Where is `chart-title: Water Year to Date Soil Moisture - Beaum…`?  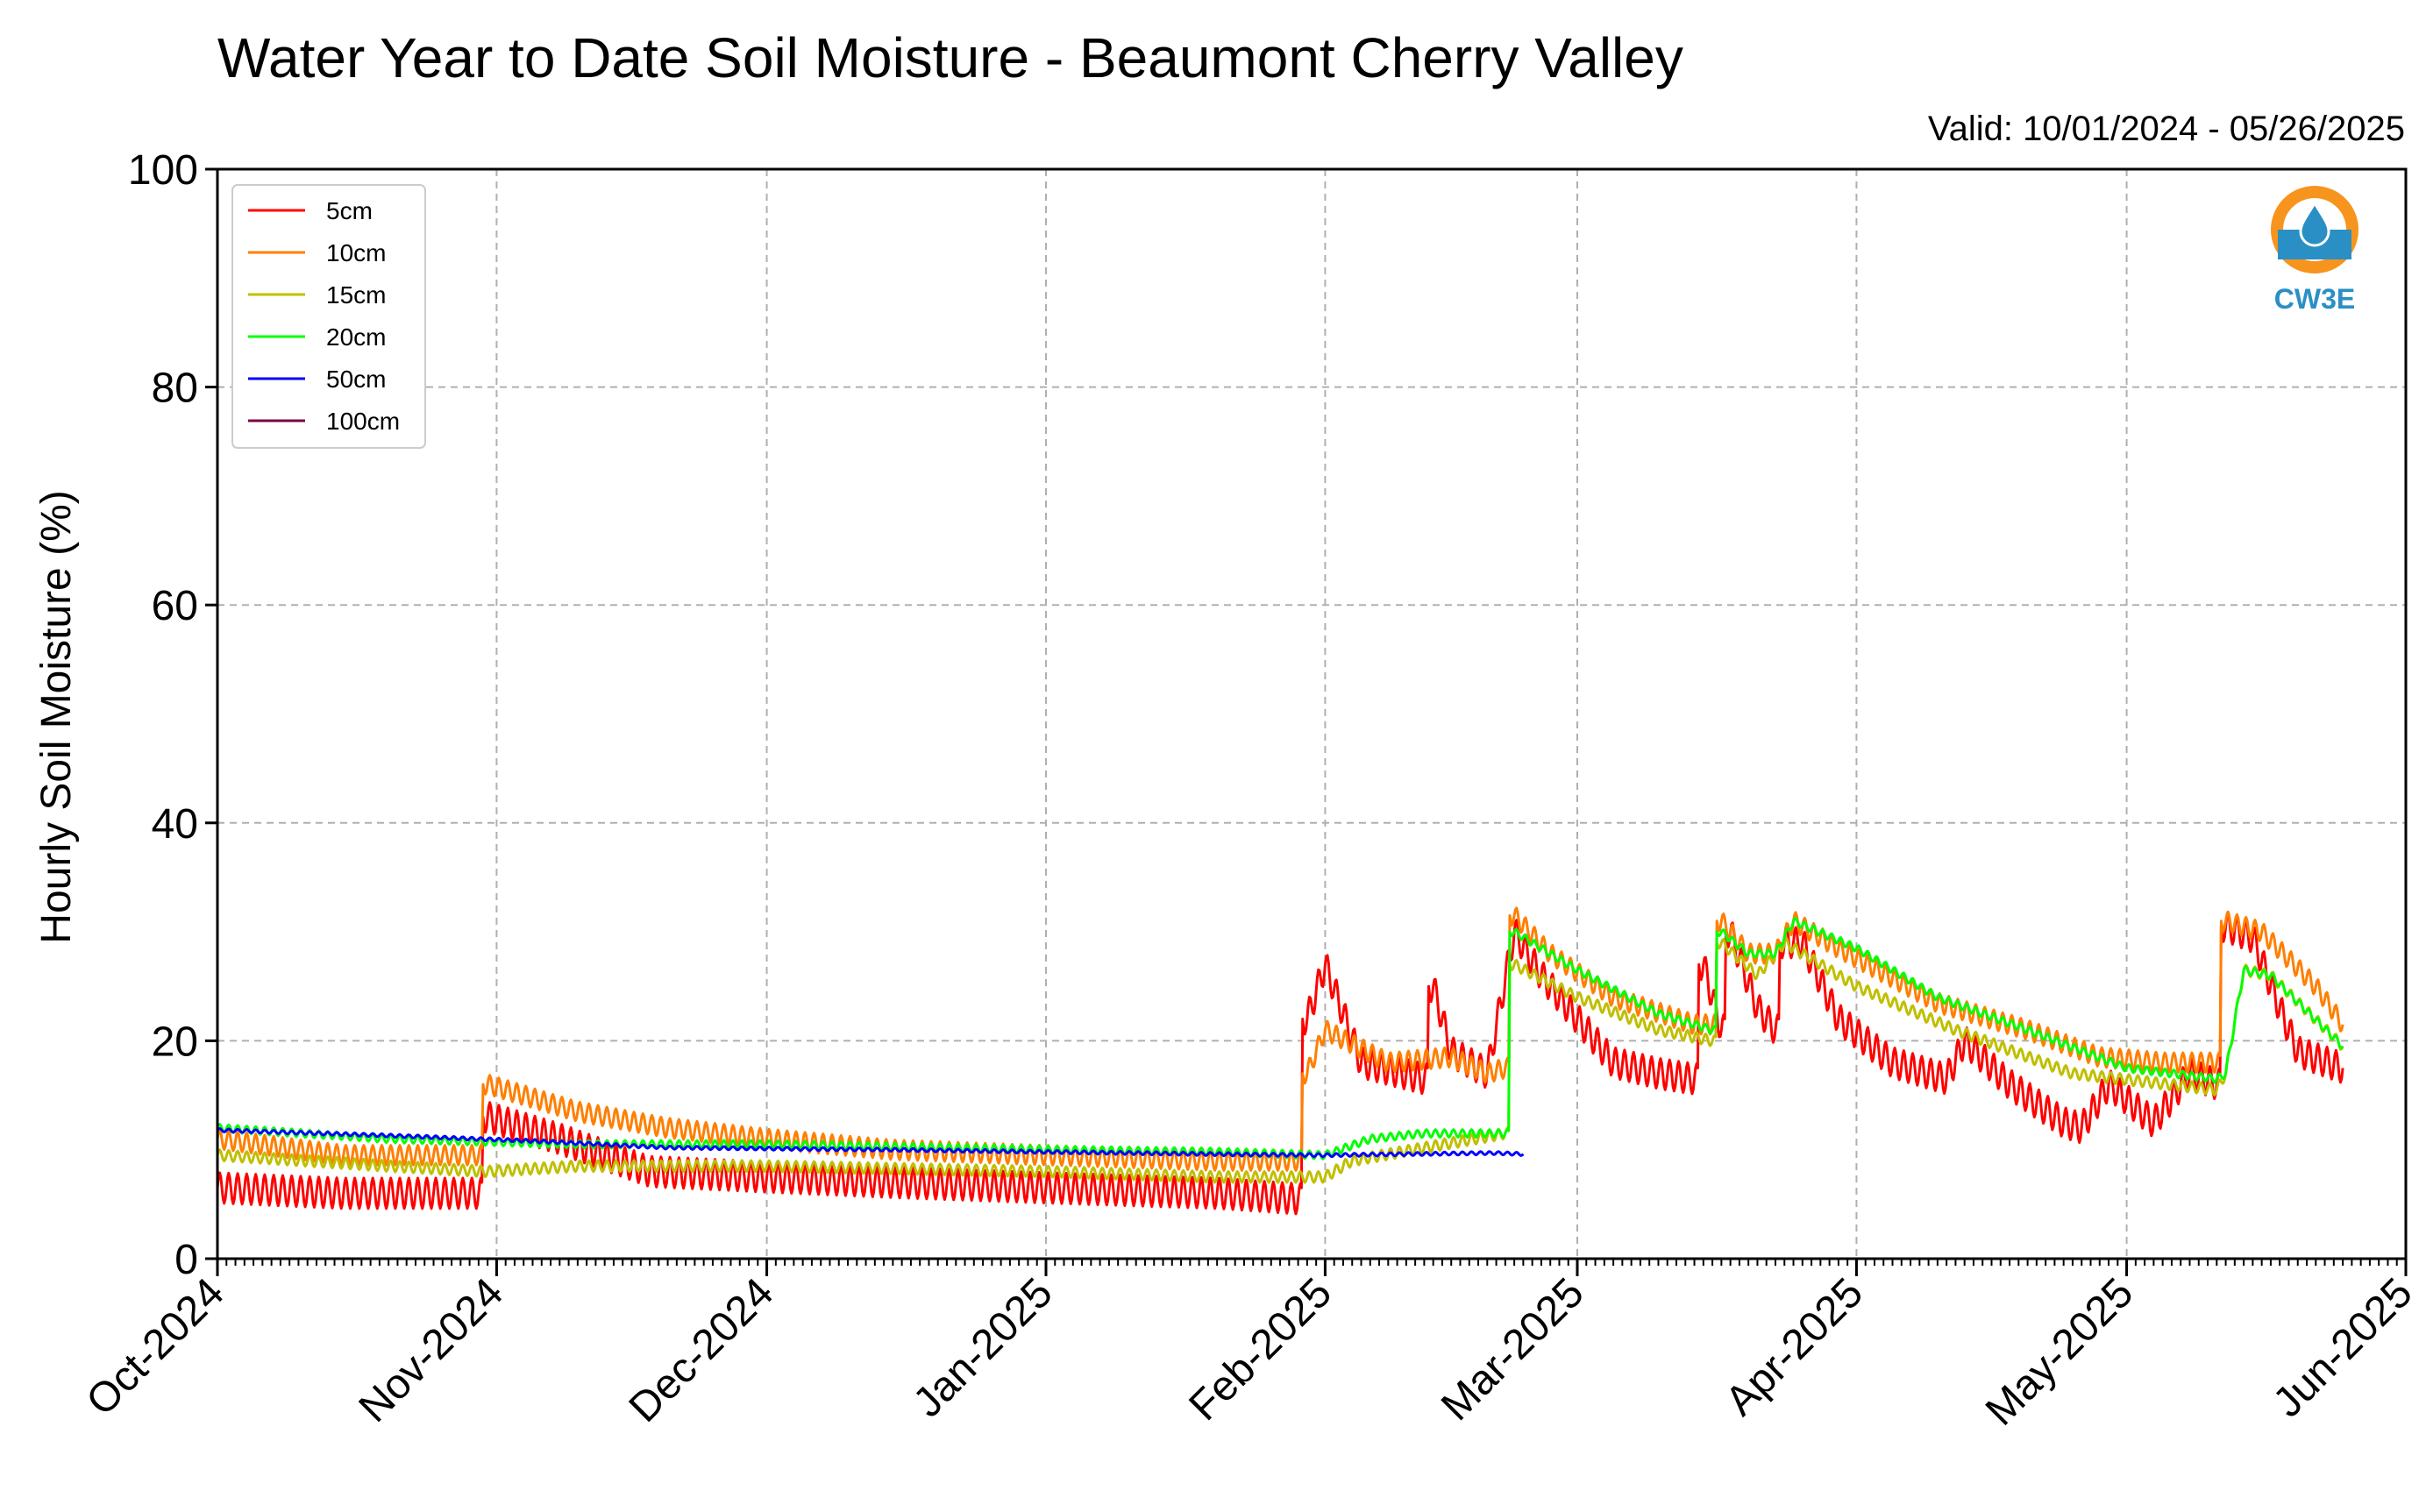
chart-title: Water Year to Date Soil Moisture - Beaum… is located at coordinates (950, 57).